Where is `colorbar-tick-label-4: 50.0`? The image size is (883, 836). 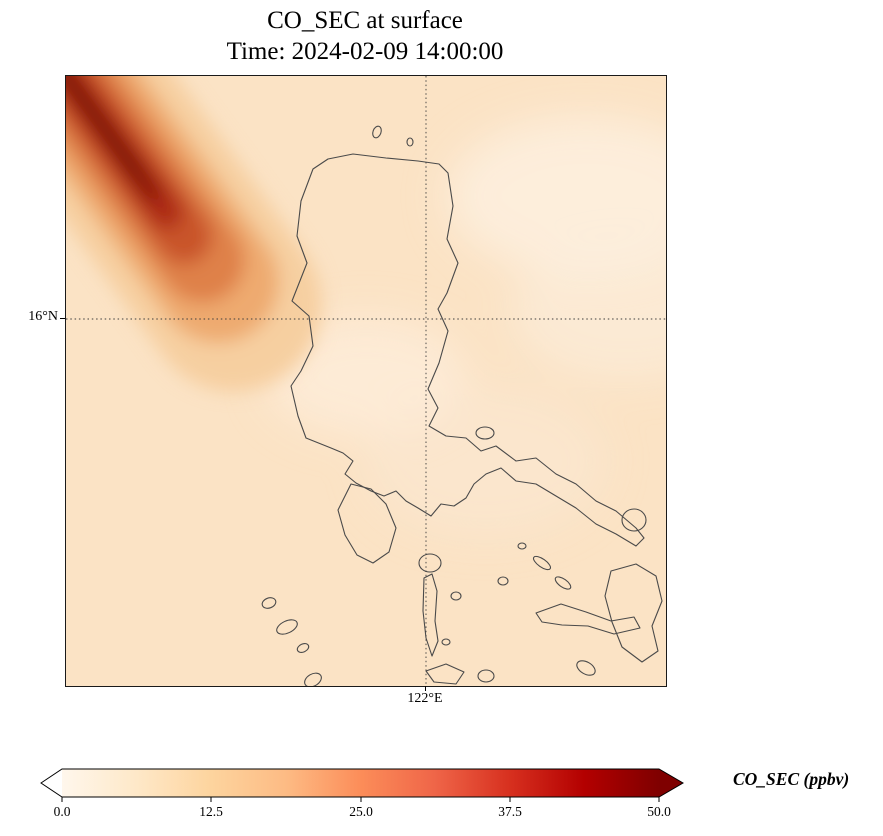 colorbar-tick-label-4: 50.0 is located at coordinates (659, 811).